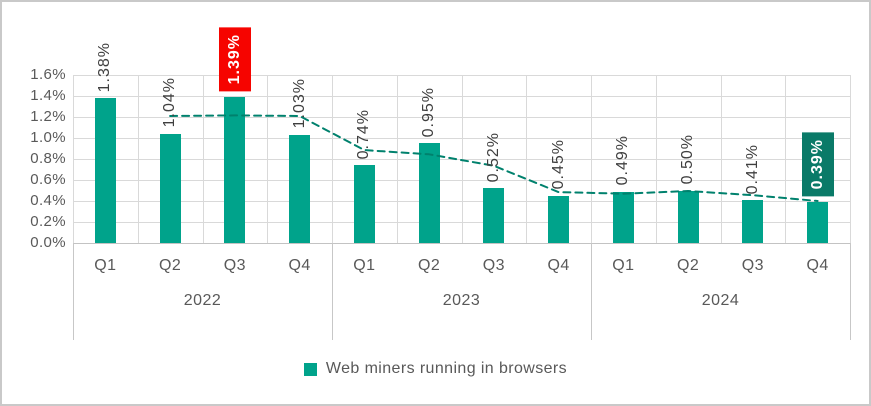  What do you see at coordinates (364, 134) in the screenshot?
I see `value-label: 0.74%` at bounding box center [364, 134].